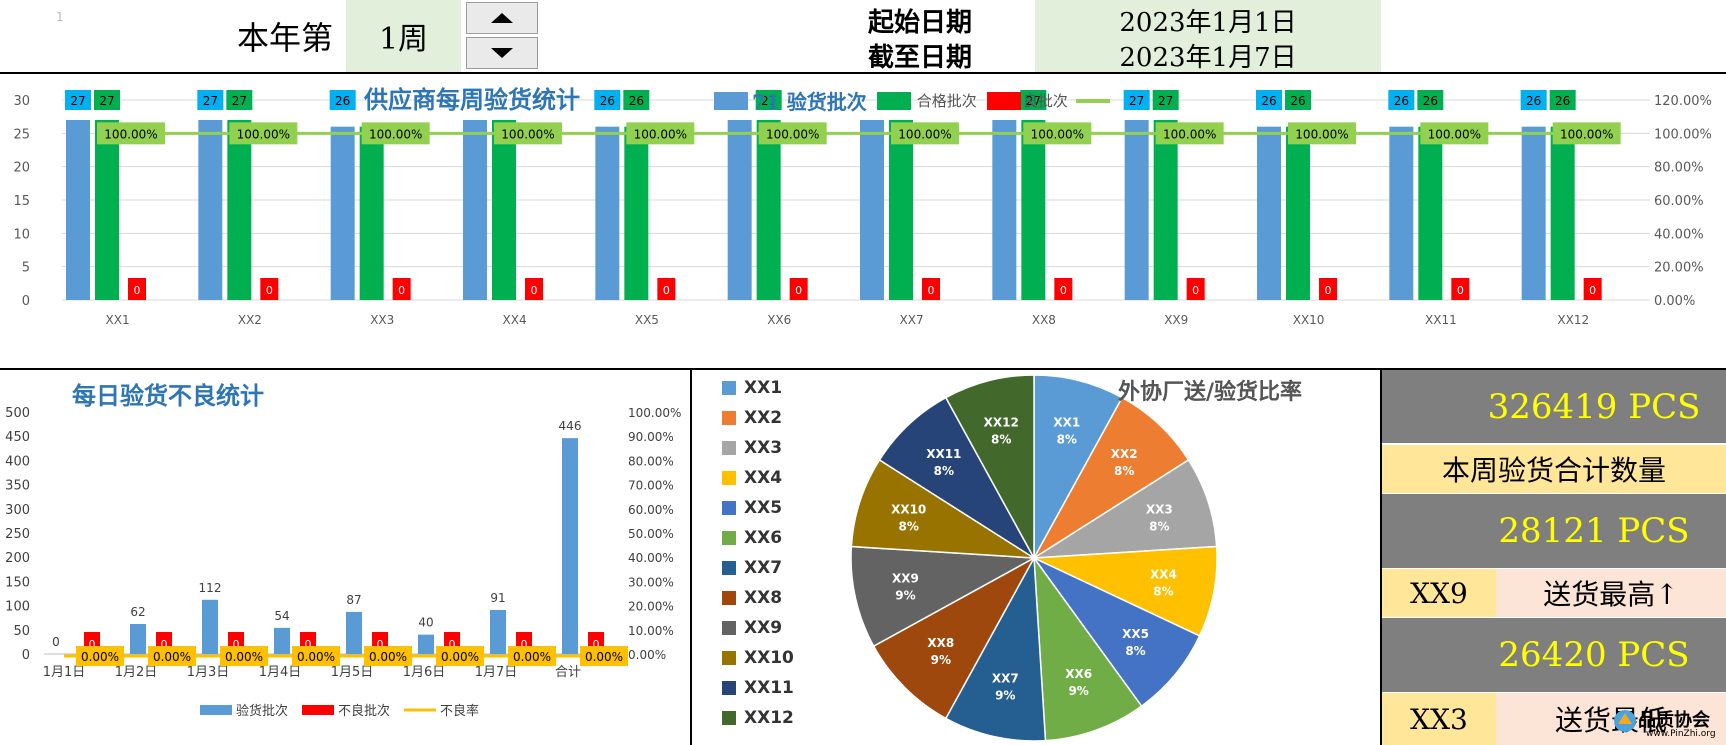 The width and height of the screenshot is (1726, 745). I want to click on week-prefix-label: 本年第, so click(284, 38).